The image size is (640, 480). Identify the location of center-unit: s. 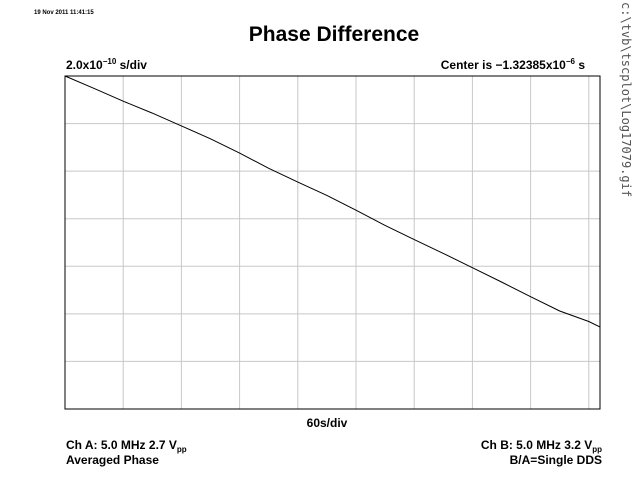
(579, 65).